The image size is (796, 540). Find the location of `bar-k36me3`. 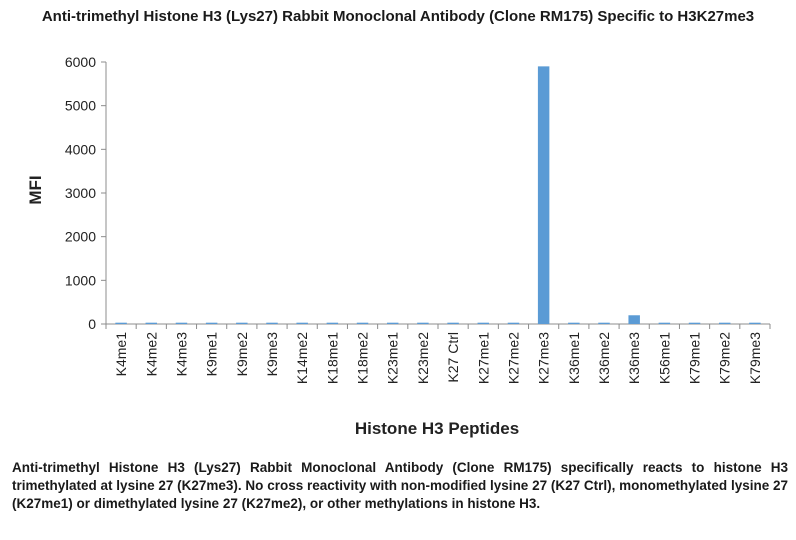

bar-k36me3 is located at coordinates (634, 319).